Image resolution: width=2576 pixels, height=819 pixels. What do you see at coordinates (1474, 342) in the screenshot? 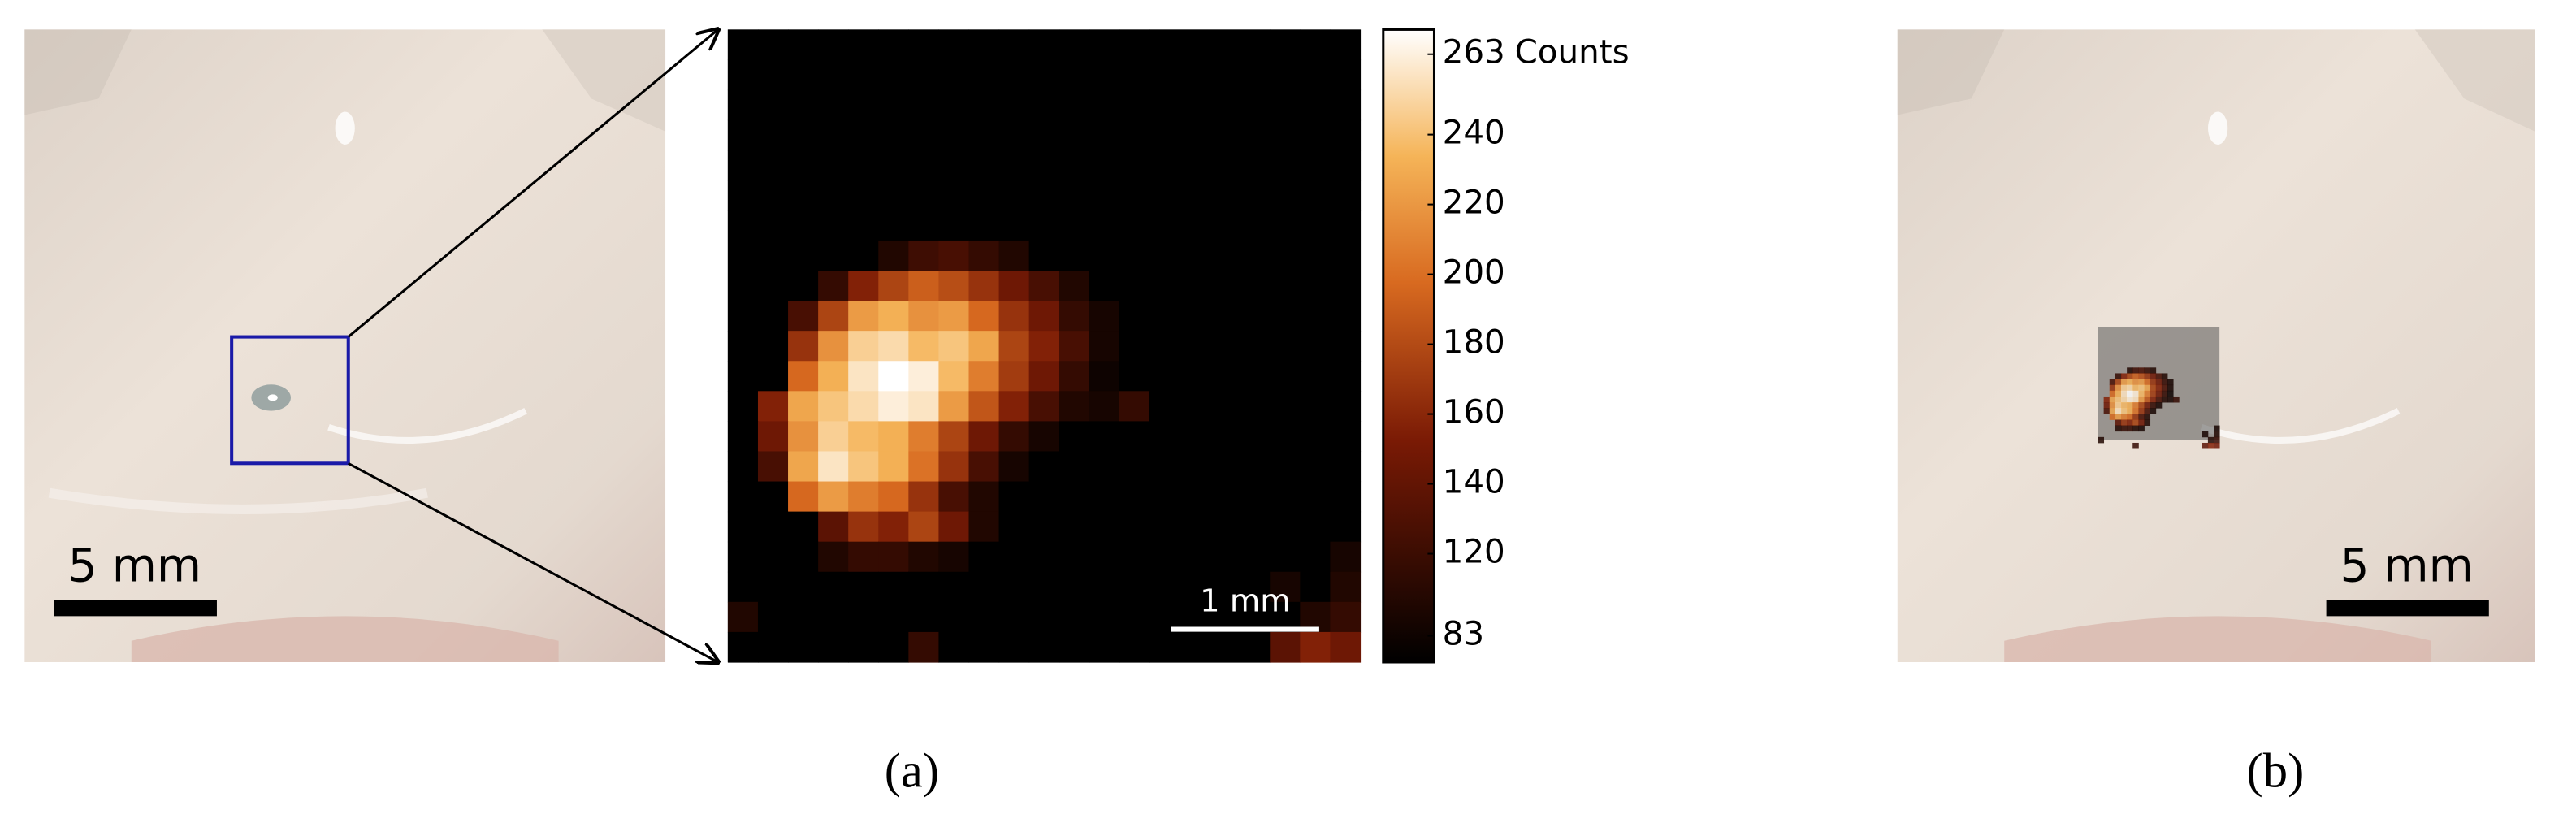
I see `colorbar-tick-label: 180` at bounding box center [1474, 342].